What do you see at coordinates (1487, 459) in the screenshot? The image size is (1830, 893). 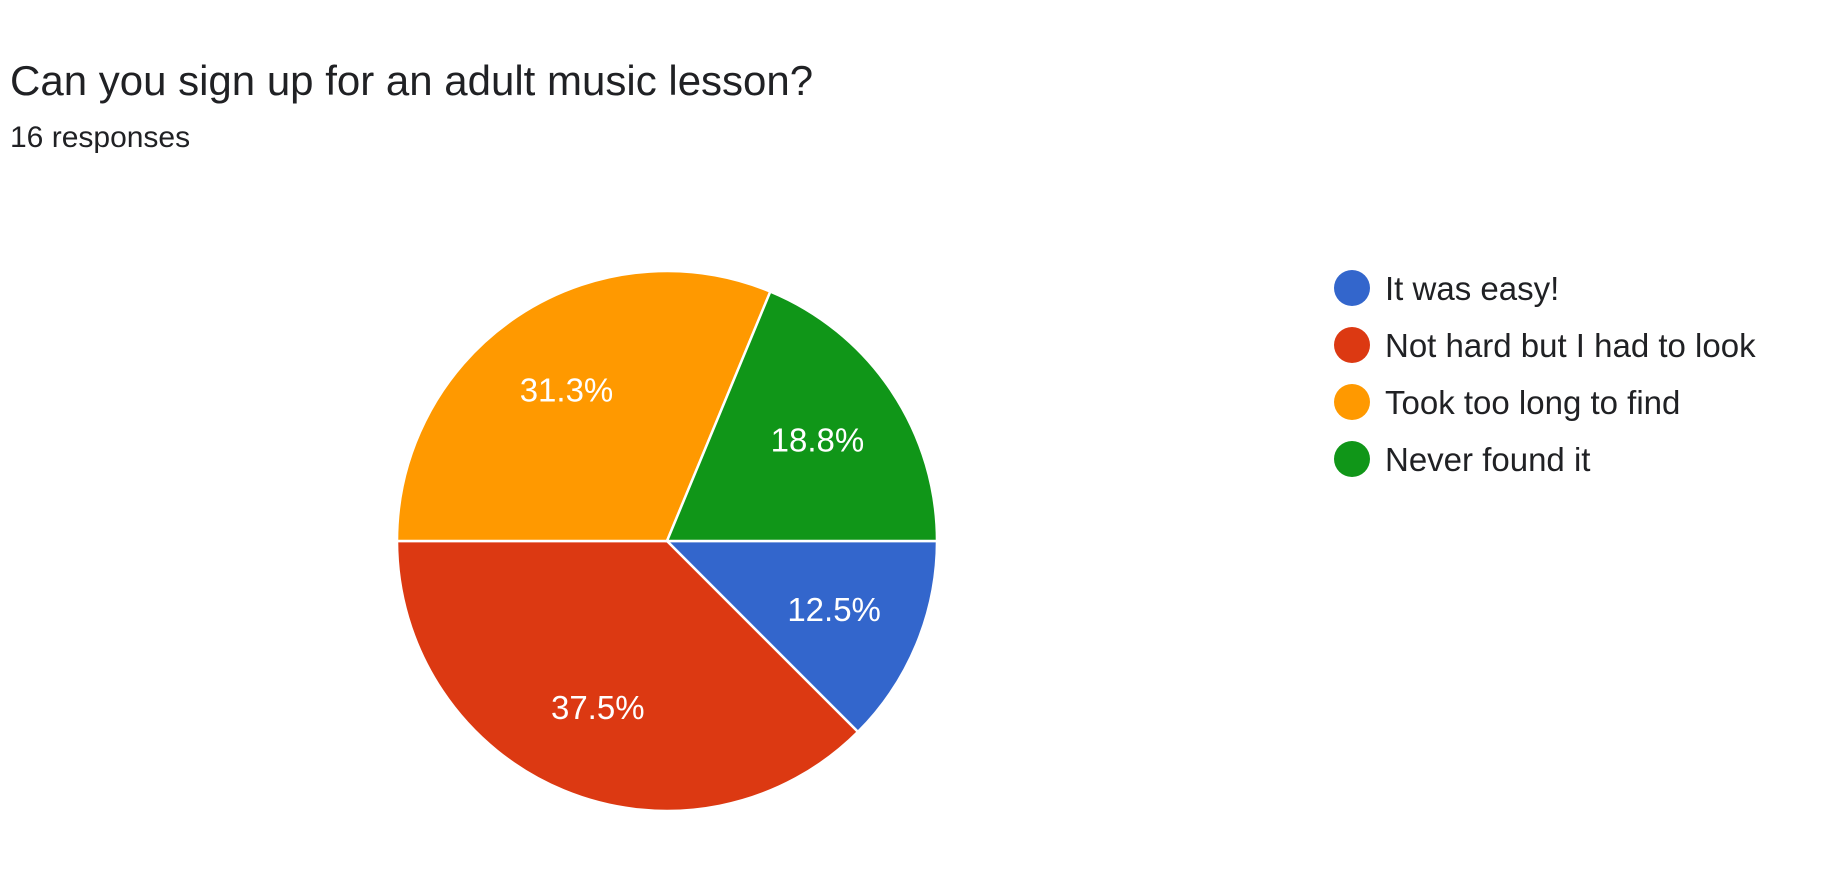 I see `legend-label-3: Never found it` at bounding box center [1487, 459].